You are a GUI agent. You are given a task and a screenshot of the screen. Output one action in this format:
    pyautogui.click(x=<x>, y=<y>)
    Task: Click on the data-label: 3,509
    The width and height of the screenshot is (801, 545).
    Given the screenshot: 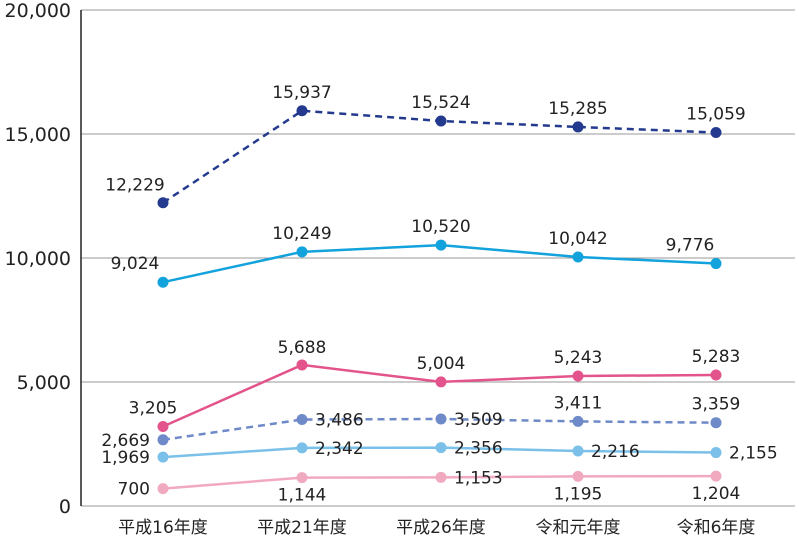 What is the action you would take?
    pyautogui.click(x=478, y=420)
    